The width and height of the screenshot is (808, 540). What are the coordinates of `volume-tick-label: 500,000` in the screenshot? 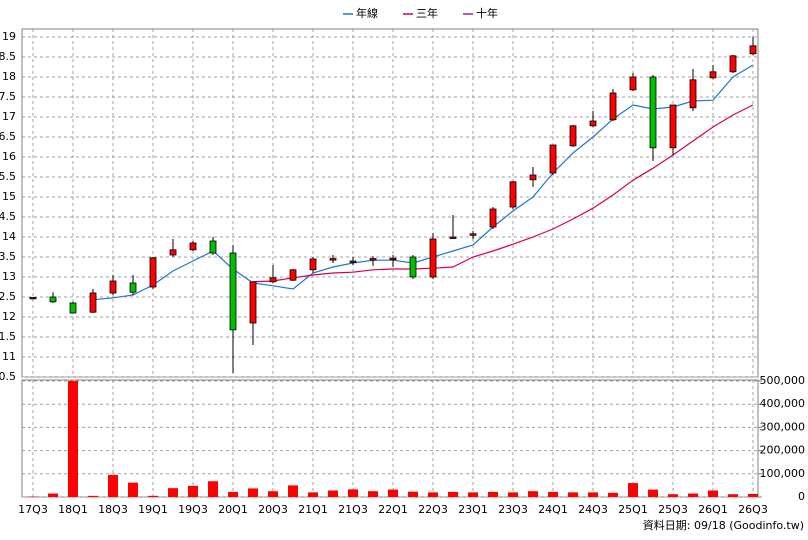 It's located at (783, 380).